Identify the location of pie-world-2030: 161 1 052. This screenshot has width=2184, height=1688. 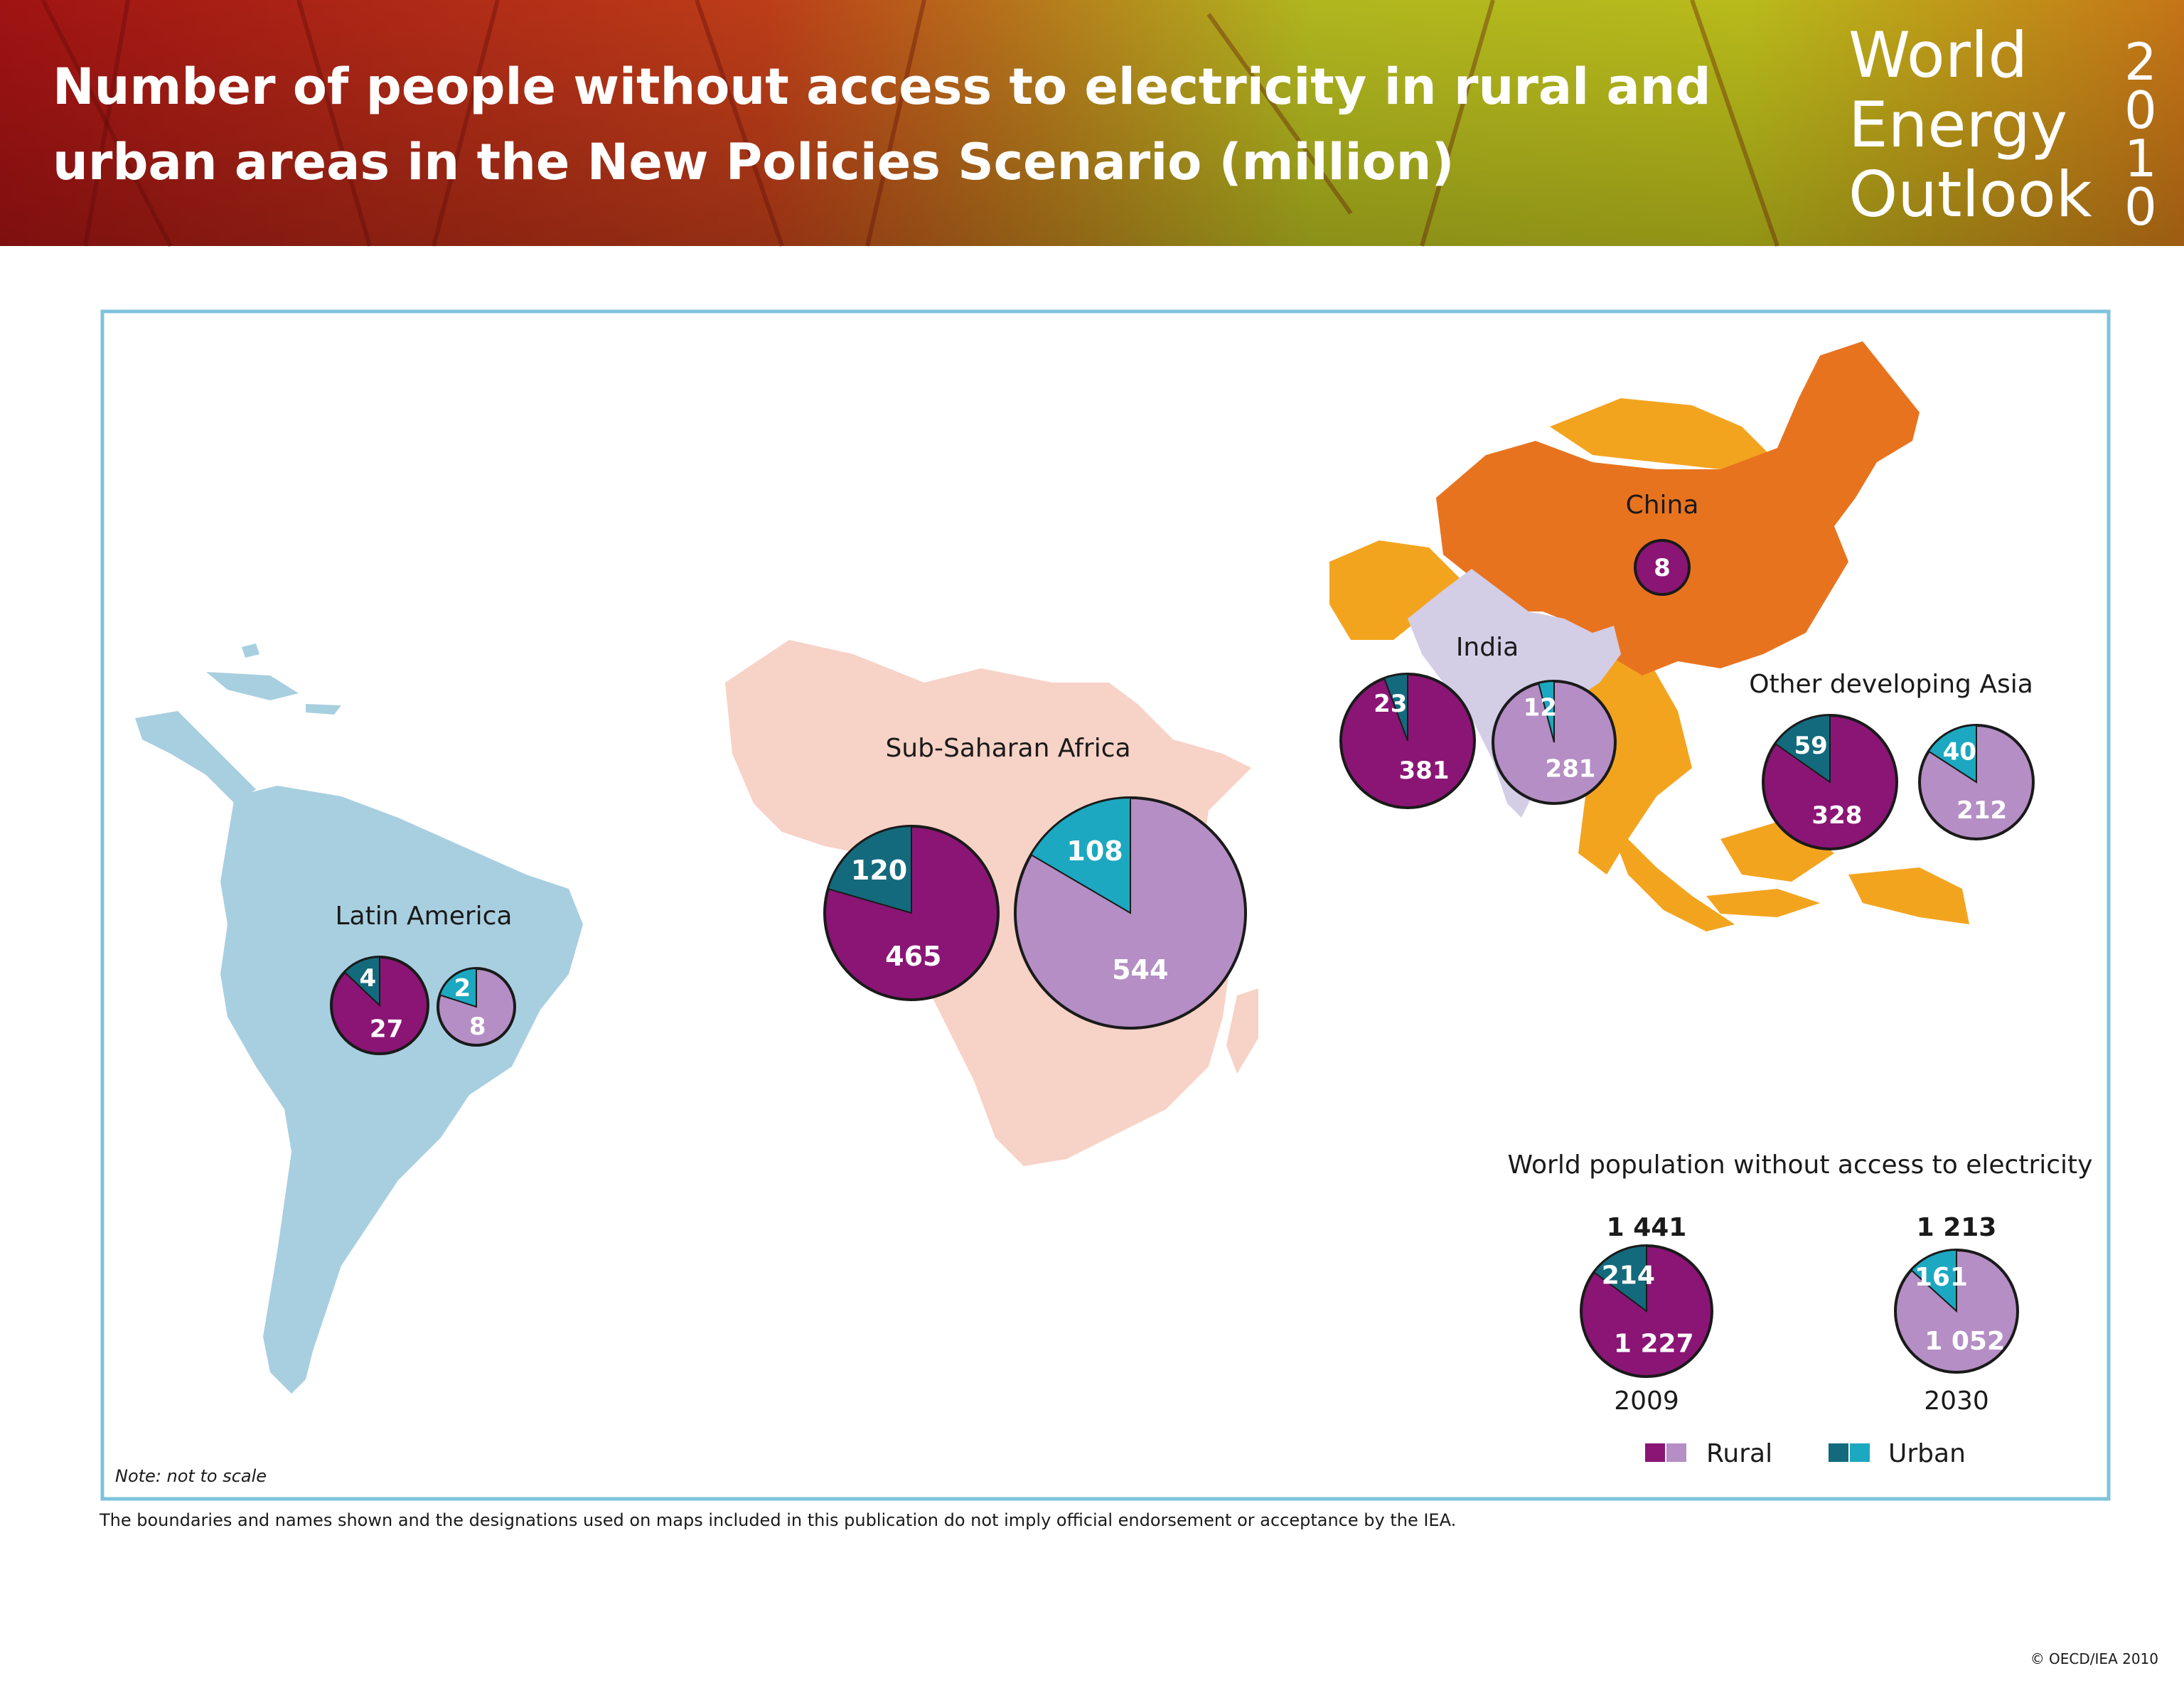
(1956, 1311).